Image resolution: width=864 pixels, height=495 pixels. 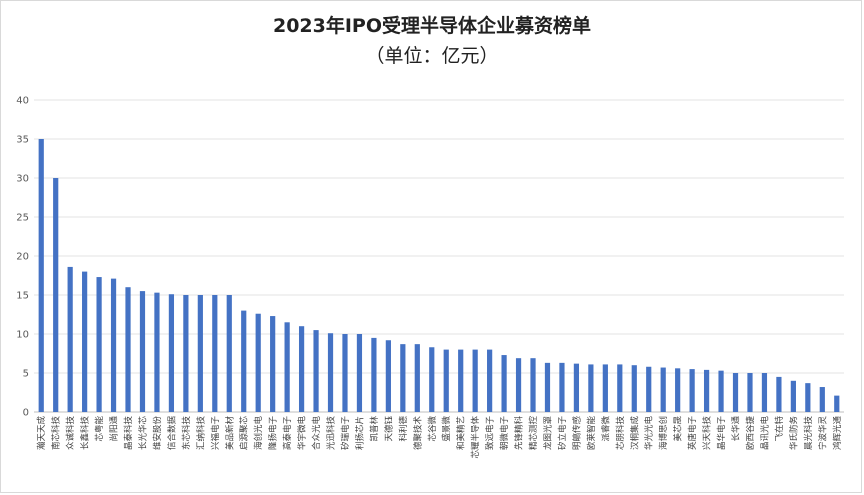 What do you see at coordinates (721, 433) in the screenshot?
I see `x-tick-label: 晶华电子` at bounding box center [721, 433].